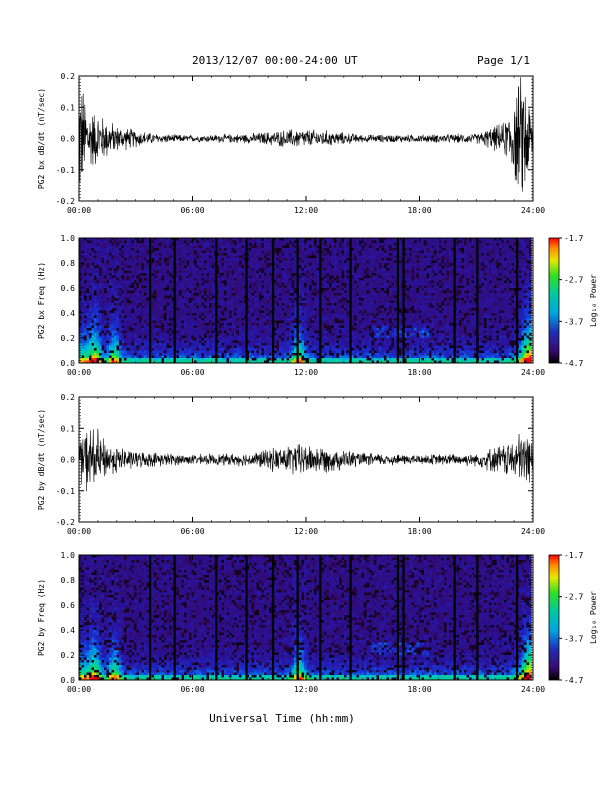 This screenshot has width=612, height=792. Describe the element at coordinates (41, 617) in the screenshot. I see `y-axis-label: PG2 by Freq (Hz)` at that location.